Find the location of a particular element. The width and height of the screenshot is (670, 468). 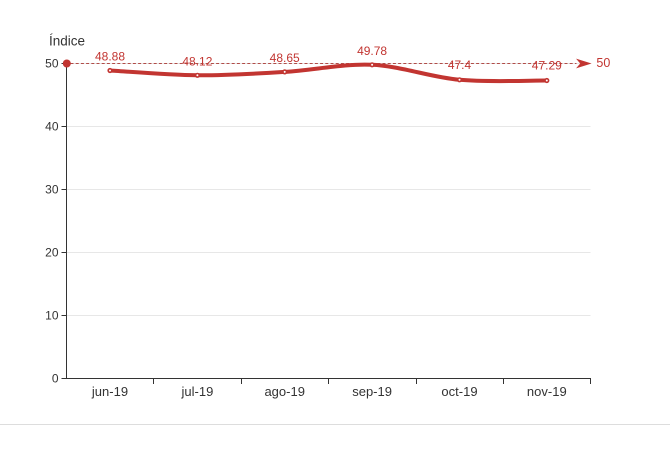

svg-text: 48.12 is located at coordinates (197, 62).